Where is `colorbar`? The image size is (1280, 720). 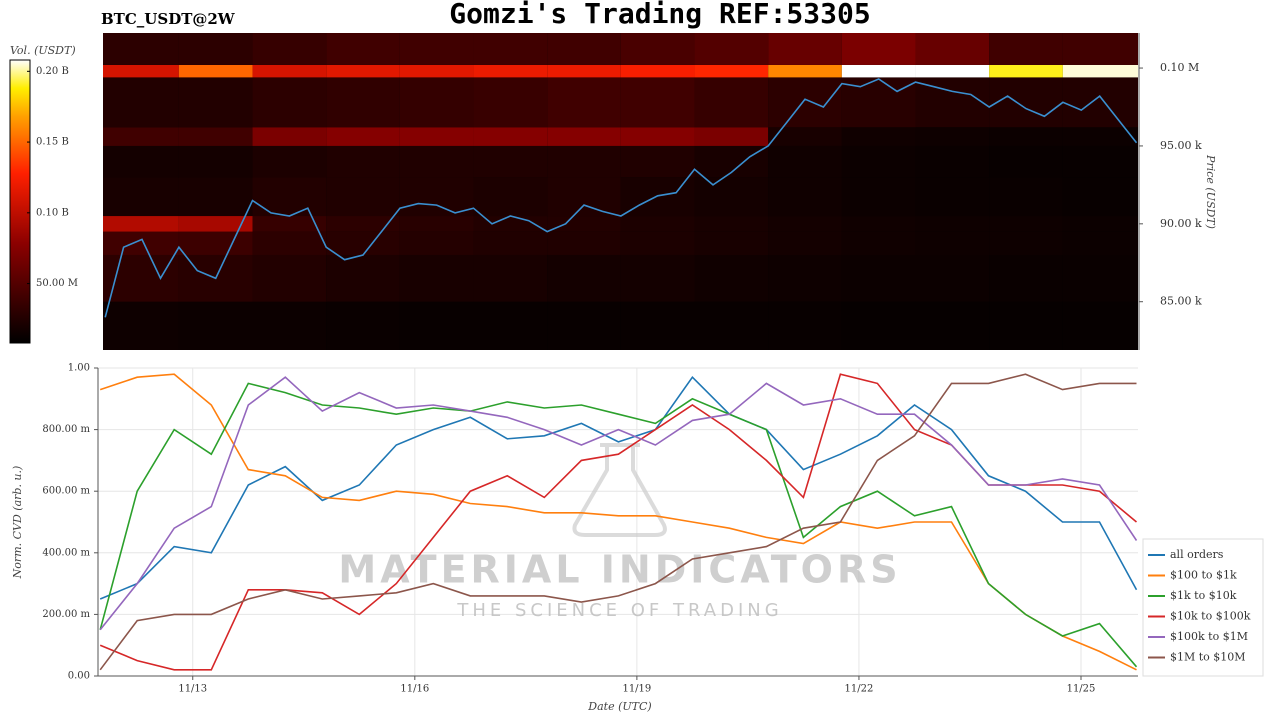
colorbar is located at coordinates (20, 201).